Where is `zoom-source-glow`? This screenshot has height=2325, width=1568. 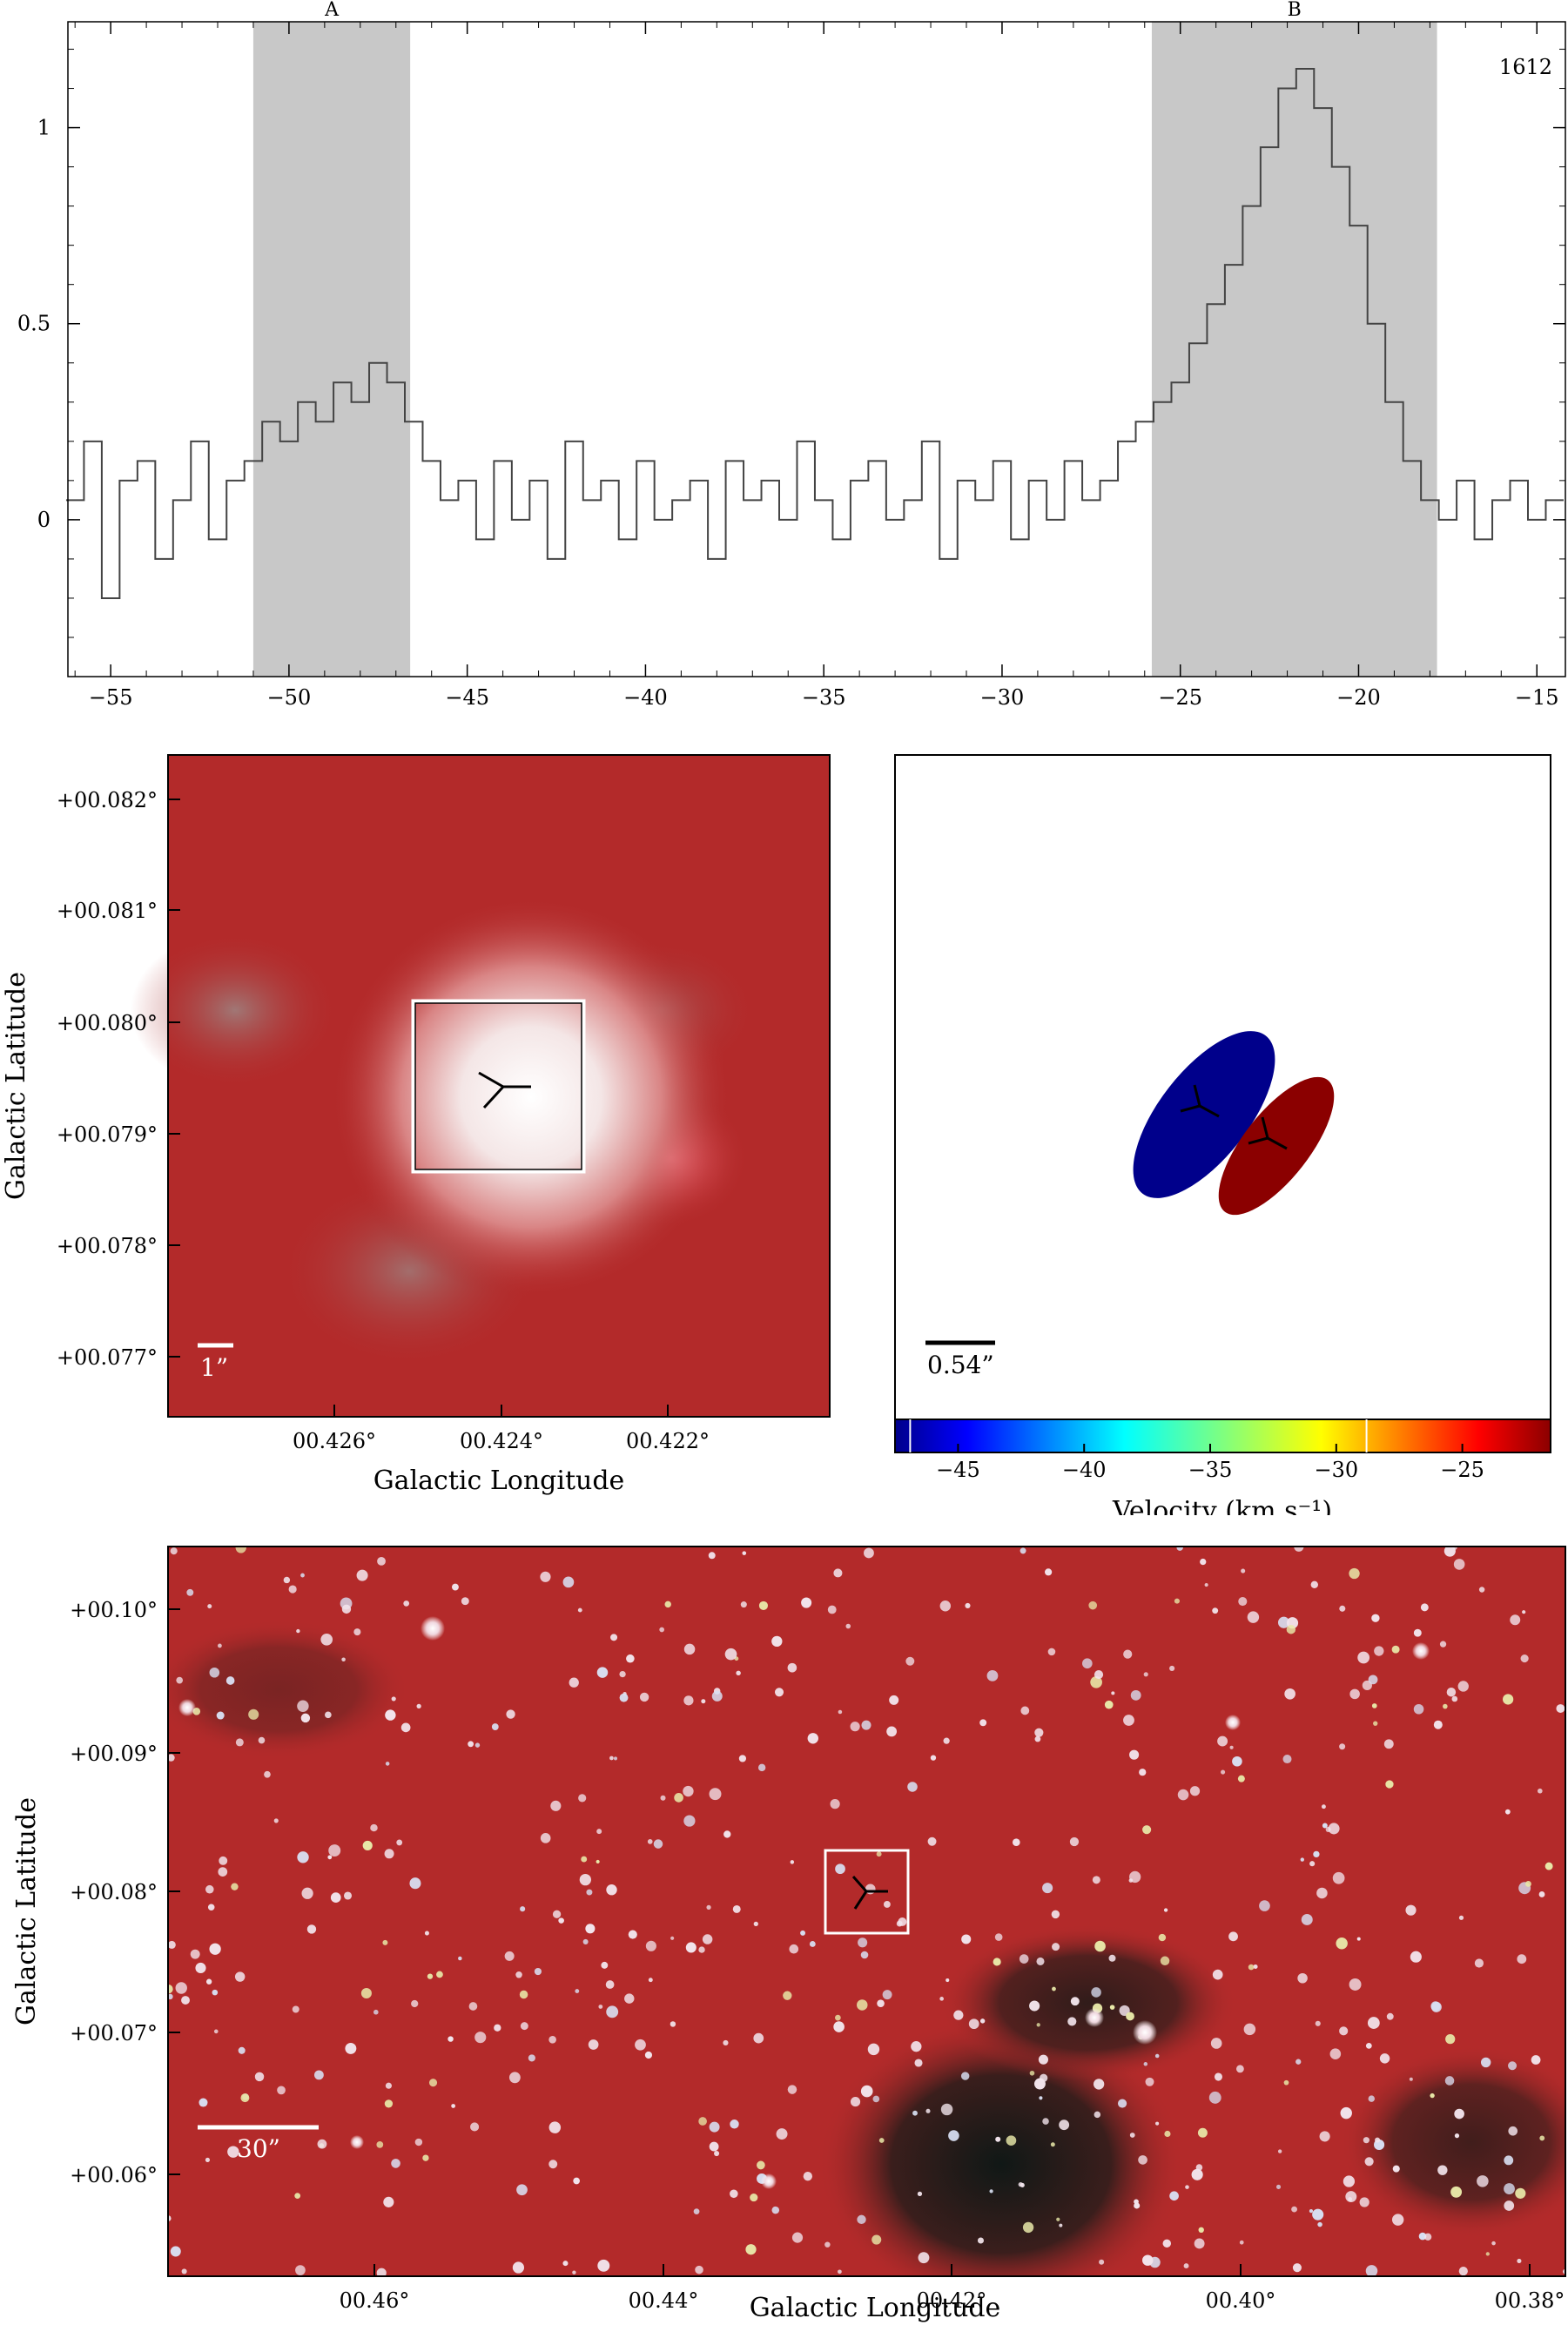 zoom-source-glow is located at coordinates (531, 1097).